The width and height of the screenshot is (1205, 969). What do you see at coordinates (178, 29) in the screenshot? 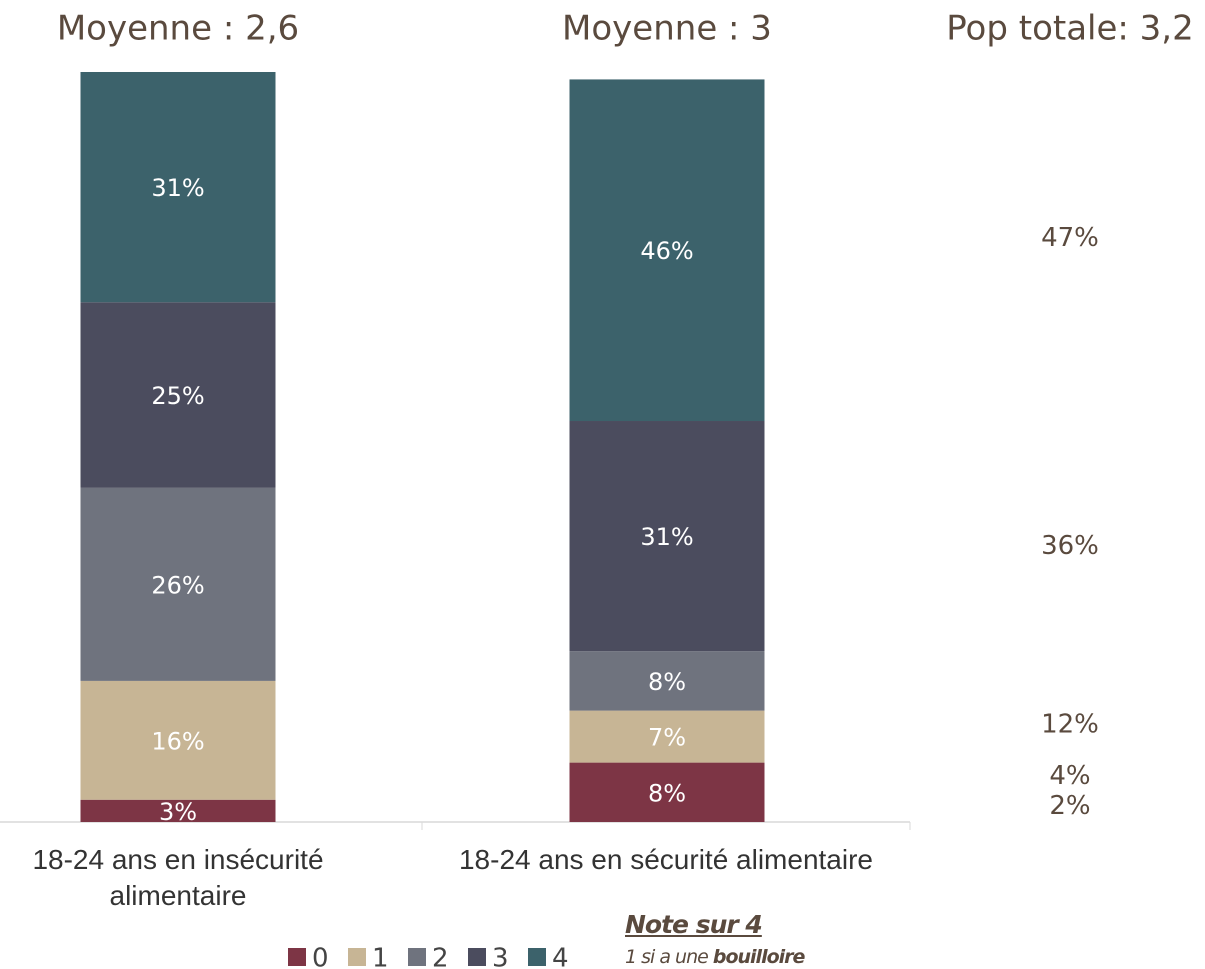
I see `category-title: Moyenne : 2,6` at bounding box center [178, 29].